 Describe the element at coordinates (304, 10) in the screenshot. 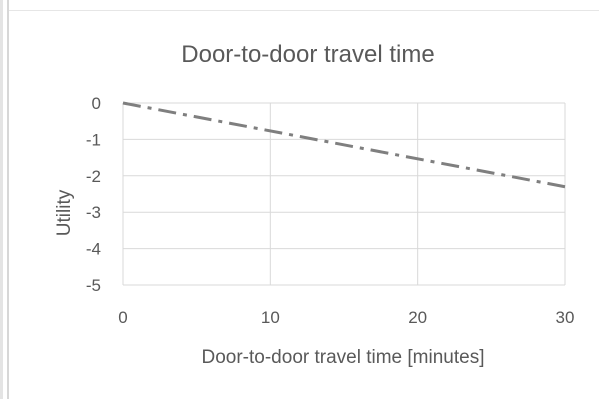

I see `window-top-border` at that location.